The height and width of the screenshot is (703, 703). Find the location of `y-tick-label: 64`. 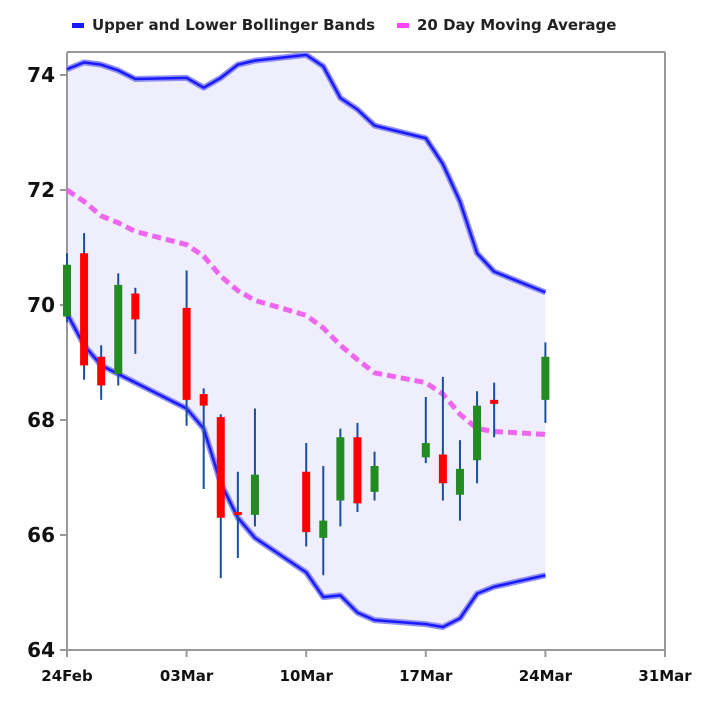

y-tick-label: 64 is located at coordinates (41, 650).